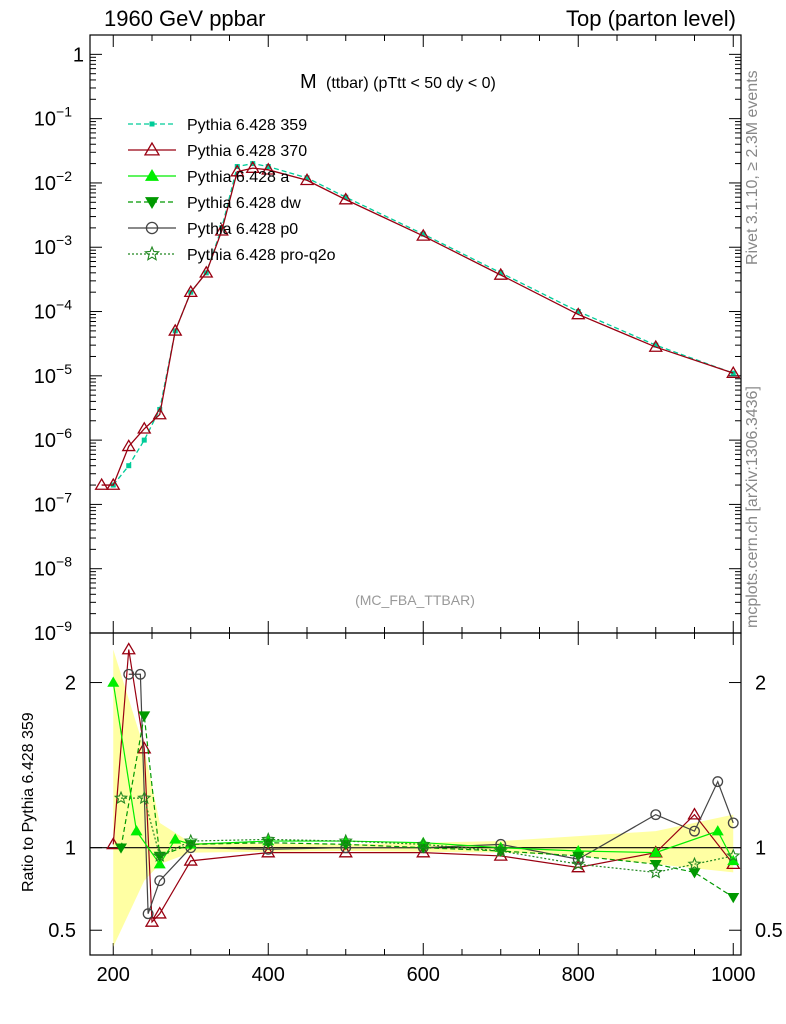 This screenshot has height=1024, width=786. Describe the element at coordinates (244, 203) in the screenshot. I see `legend-label-3: Pythia 6.428 dw` at that location.